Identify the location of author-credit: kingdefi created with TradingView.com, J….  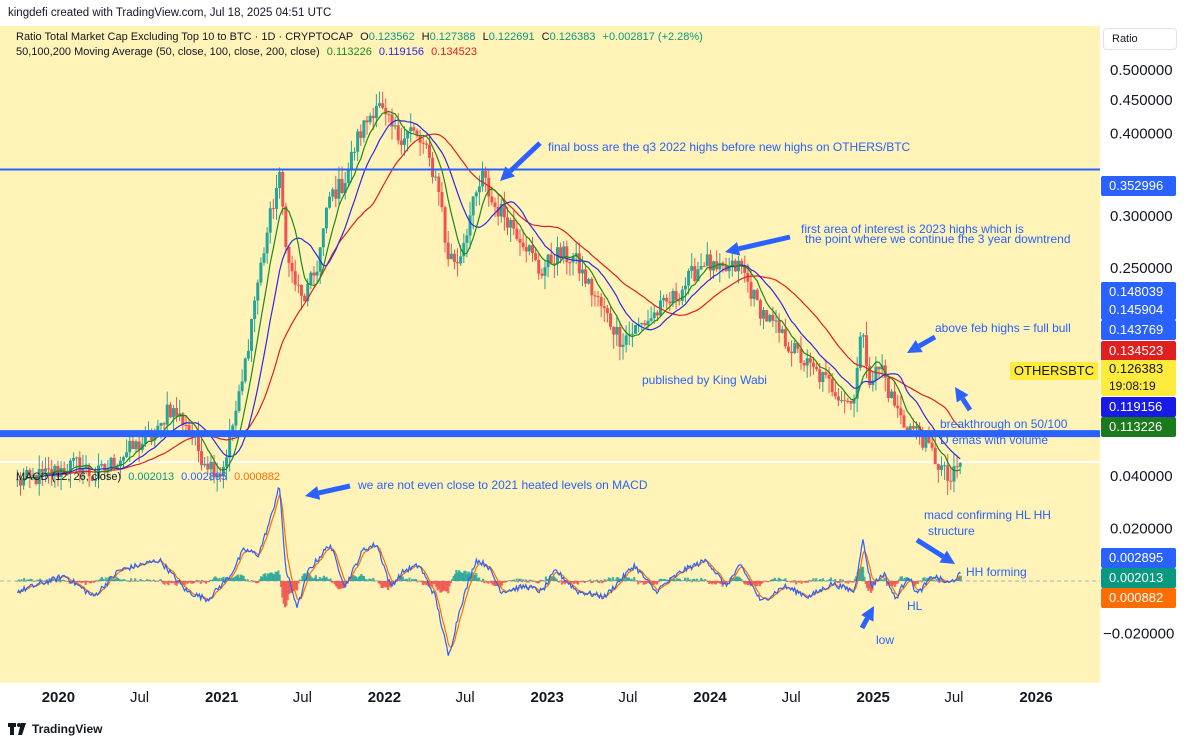
(170, 13).